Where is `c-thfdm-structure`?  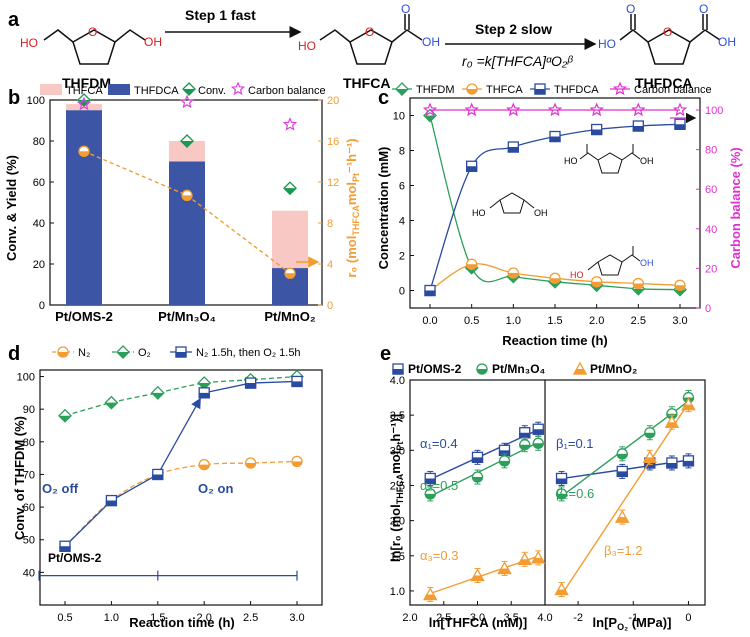
c-thfdm-structure is located at coordinates (512, 203).